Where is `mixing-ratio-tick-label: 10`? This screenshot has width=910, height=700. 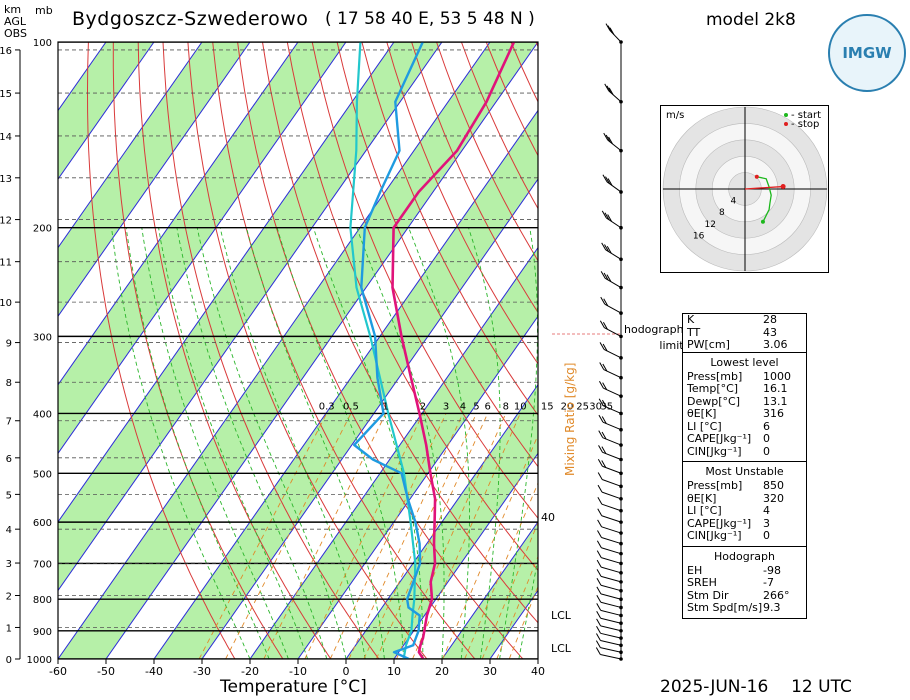
mixing-ratio-tick-label: 10 is located at coordinates (520, 406).